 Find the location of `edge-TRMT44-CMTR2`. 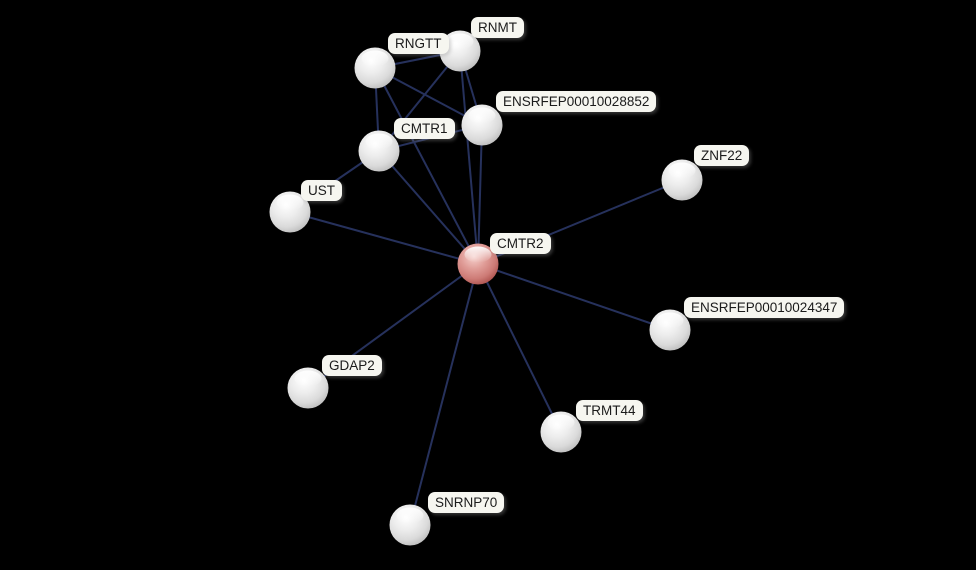

edge-TRMT44-CMTR2 is located at coordinates (519, 348).